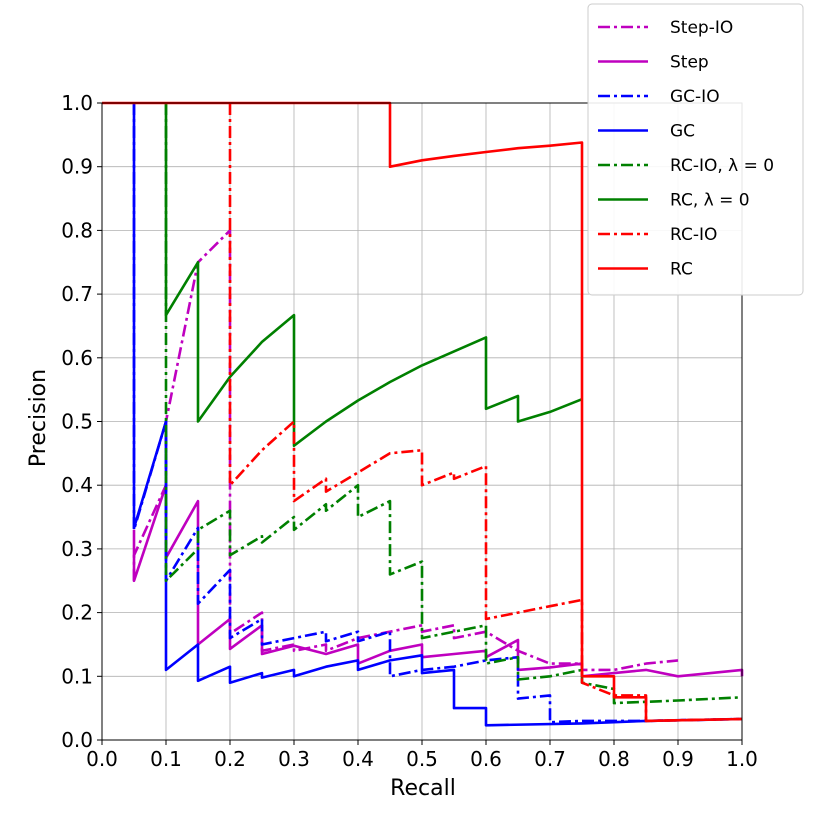 Image resolution: width=830 pixels, height=830 pixels. Describe the element at coordinates (422, 759) in the screenshot. I see `x-tick-label: 0.5` at that location.